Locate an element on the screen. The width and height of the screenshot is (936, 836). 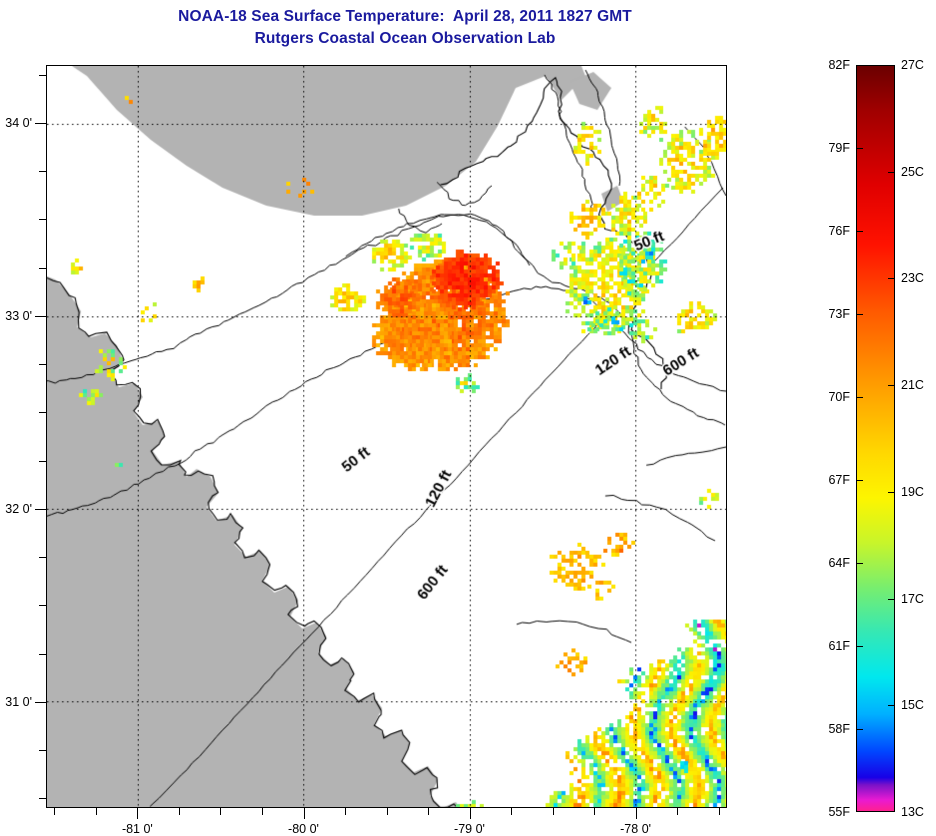
colorbar-c-label-6: 15C is located at coordinates (912, 705).